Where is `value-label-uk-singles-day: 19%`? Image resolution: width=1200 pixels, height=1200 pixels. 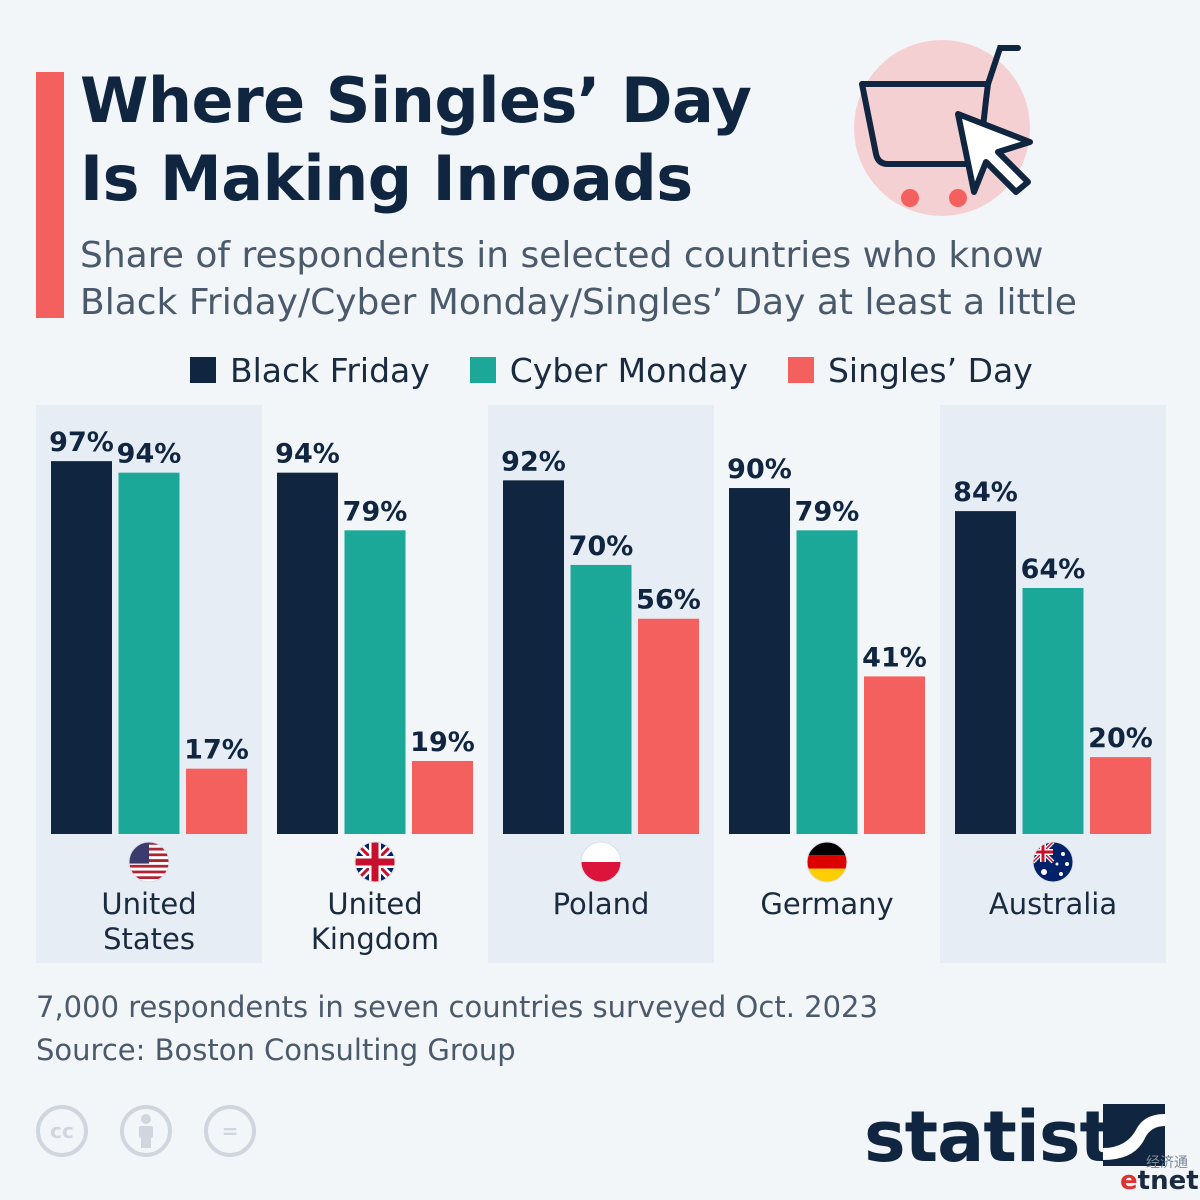
value-label-uk-singles-day: 19% is located at coordinates (442, 742).